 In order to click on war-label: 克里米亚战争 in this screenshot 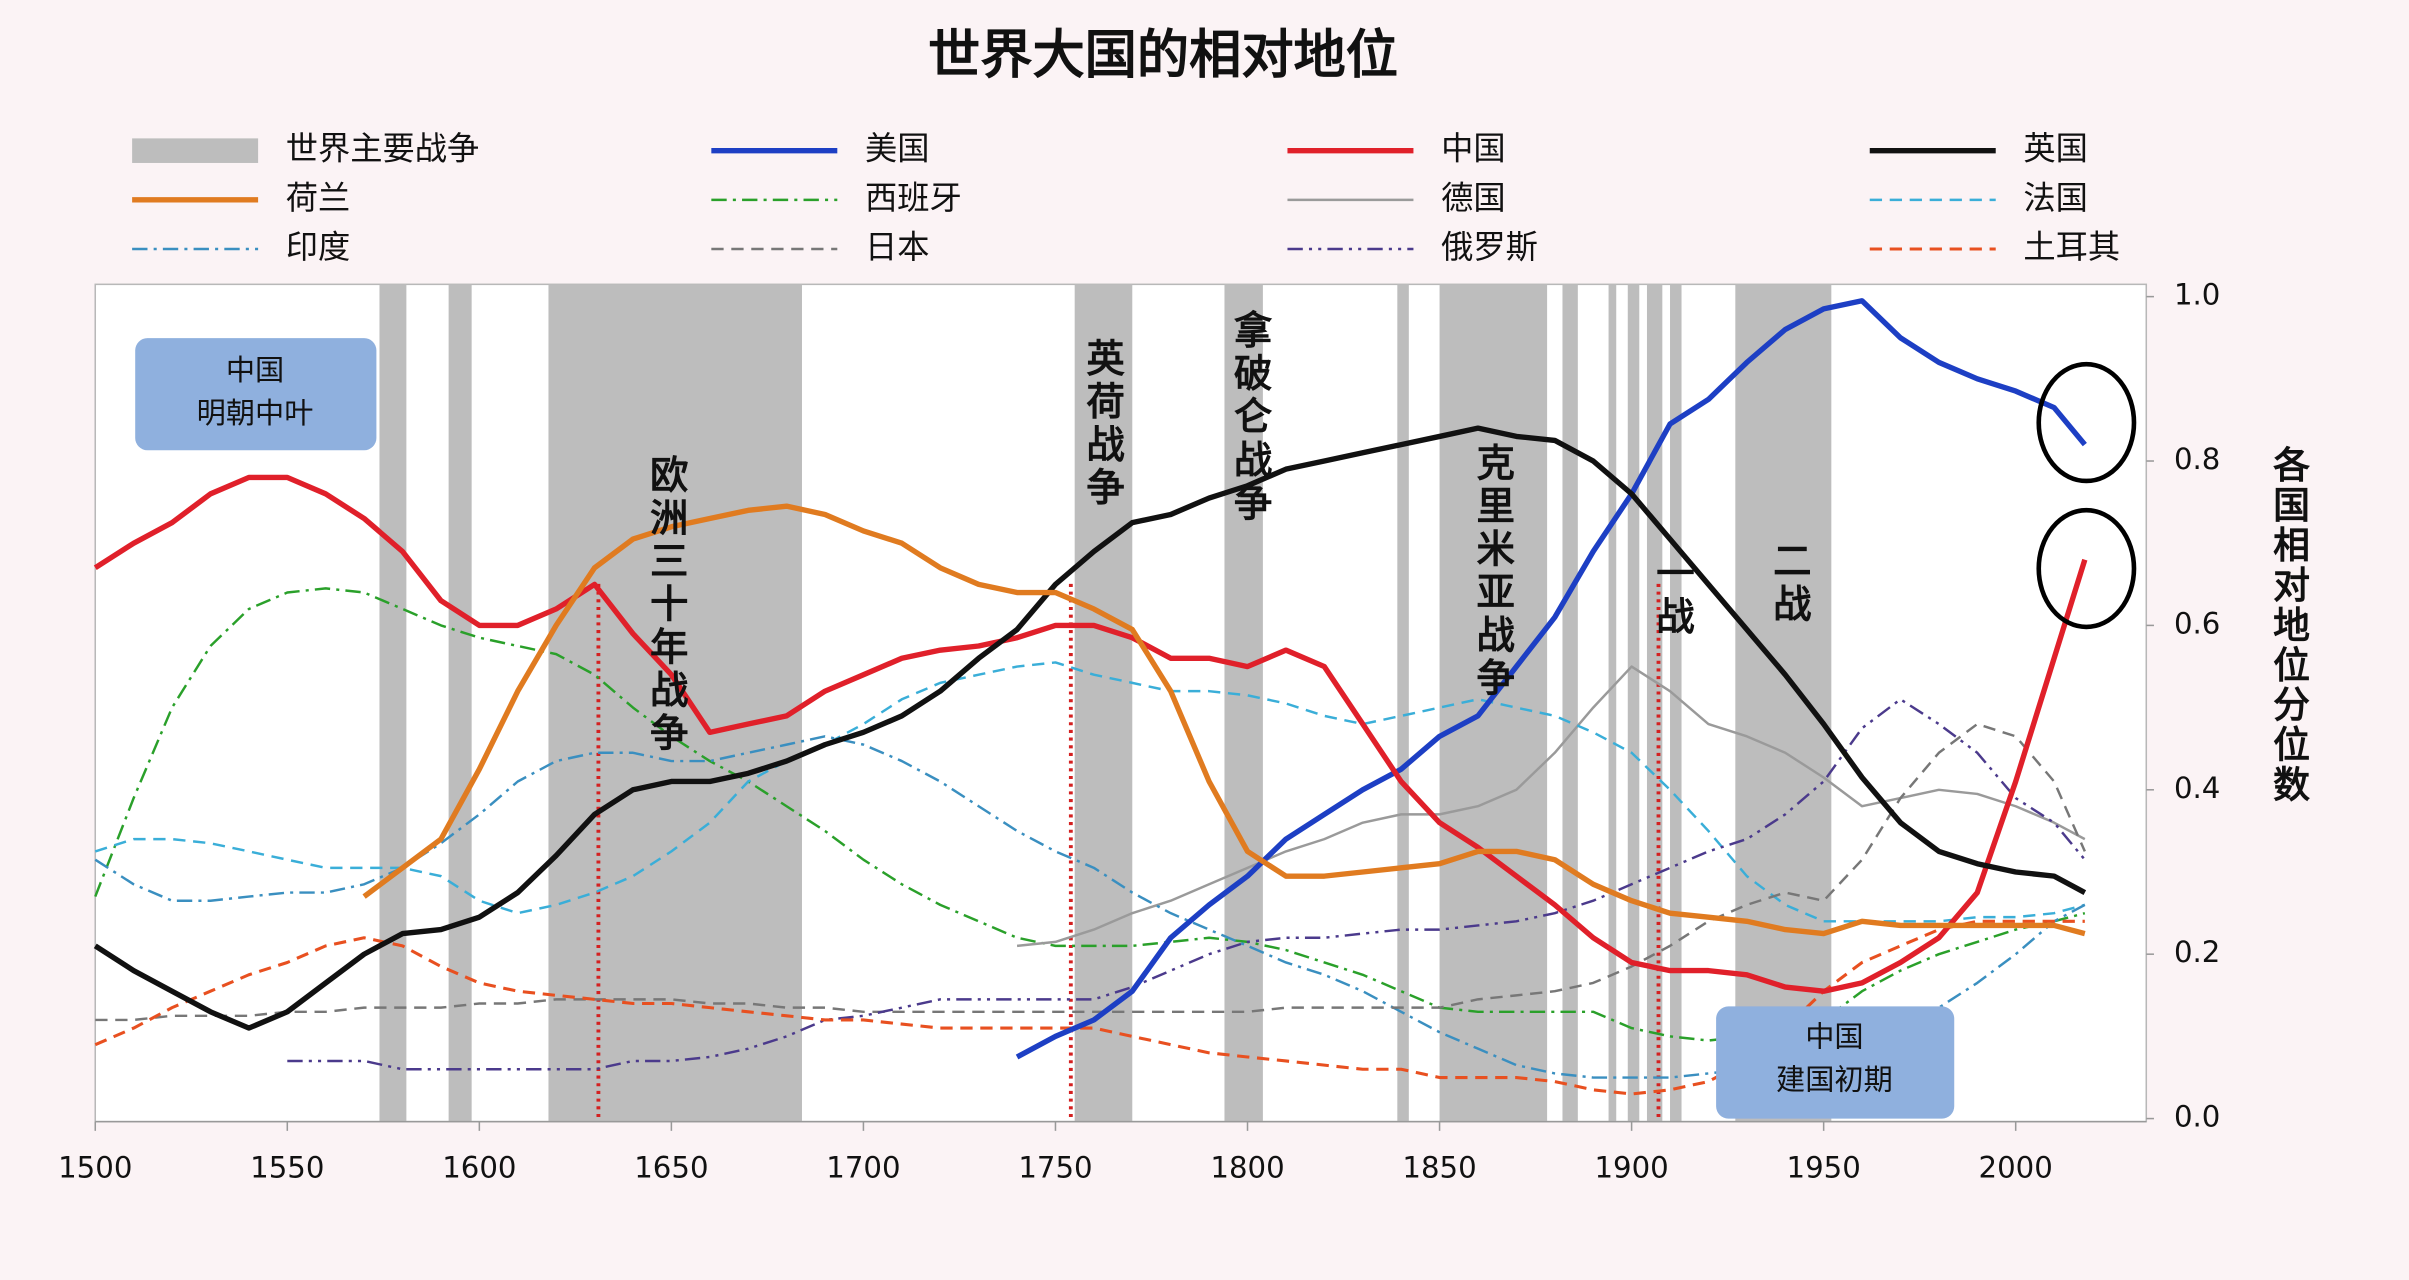, I will do `click(1492, 571)`.